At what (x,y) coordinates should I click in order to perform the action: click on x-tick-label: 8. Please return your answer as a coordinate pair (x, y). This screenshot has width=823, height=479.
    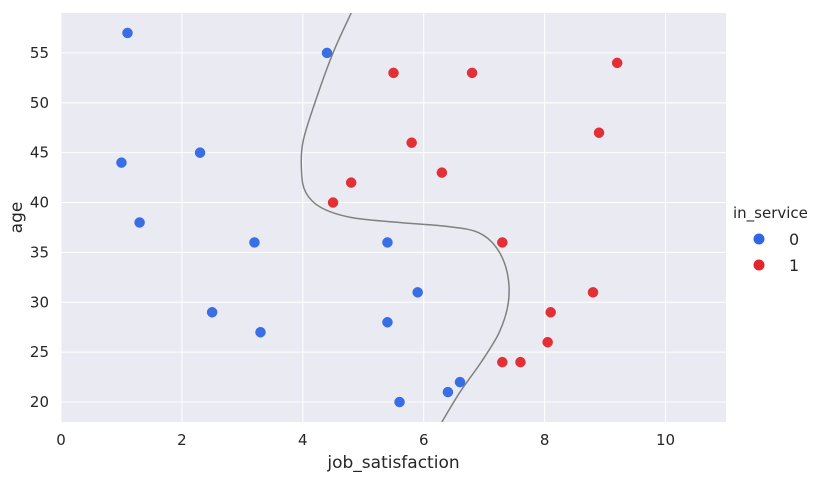
    Looking at the image, I should click on (545, 440).